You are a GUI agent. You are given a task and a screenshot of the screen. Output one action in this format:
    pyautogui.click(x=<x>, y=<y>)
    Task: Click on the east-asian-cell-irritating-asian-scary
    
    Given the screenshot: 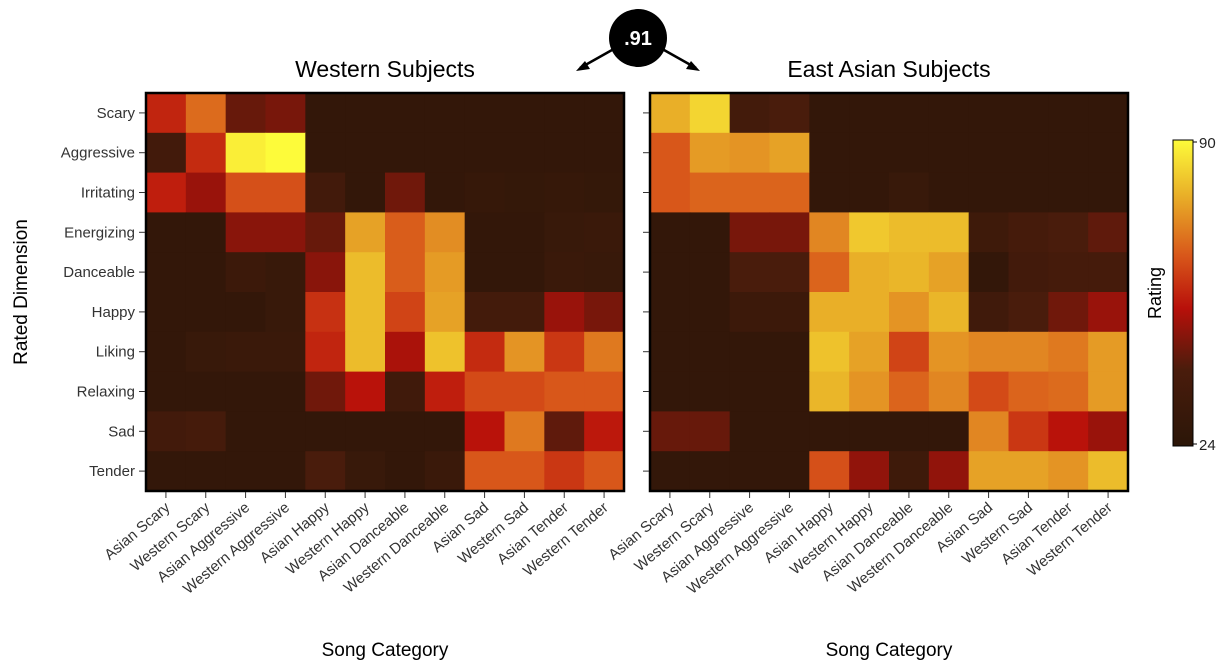 What is the action you would take?
    pyautogui.click(x=670, y=192)
    